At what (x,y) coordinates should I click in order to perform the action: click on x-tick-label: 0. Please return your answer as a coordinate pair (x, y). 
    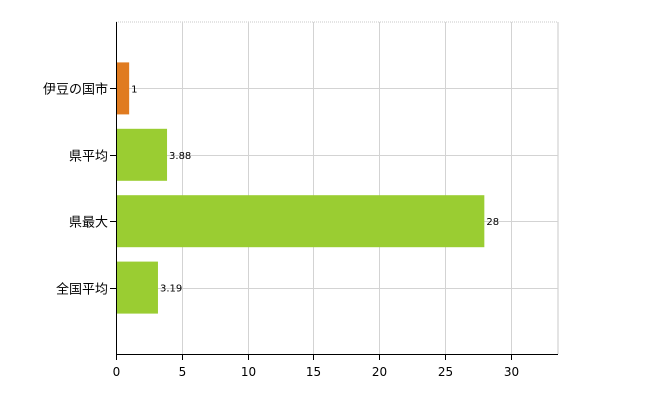
    Looking at the image, I should click on (117, 372).